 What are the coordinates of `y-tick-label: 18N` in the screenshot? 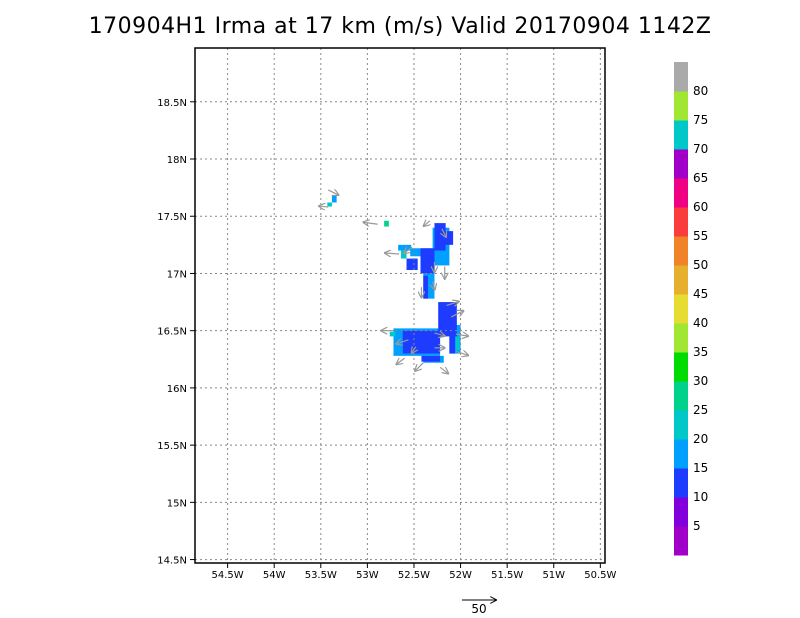 It's located at (177, 160).